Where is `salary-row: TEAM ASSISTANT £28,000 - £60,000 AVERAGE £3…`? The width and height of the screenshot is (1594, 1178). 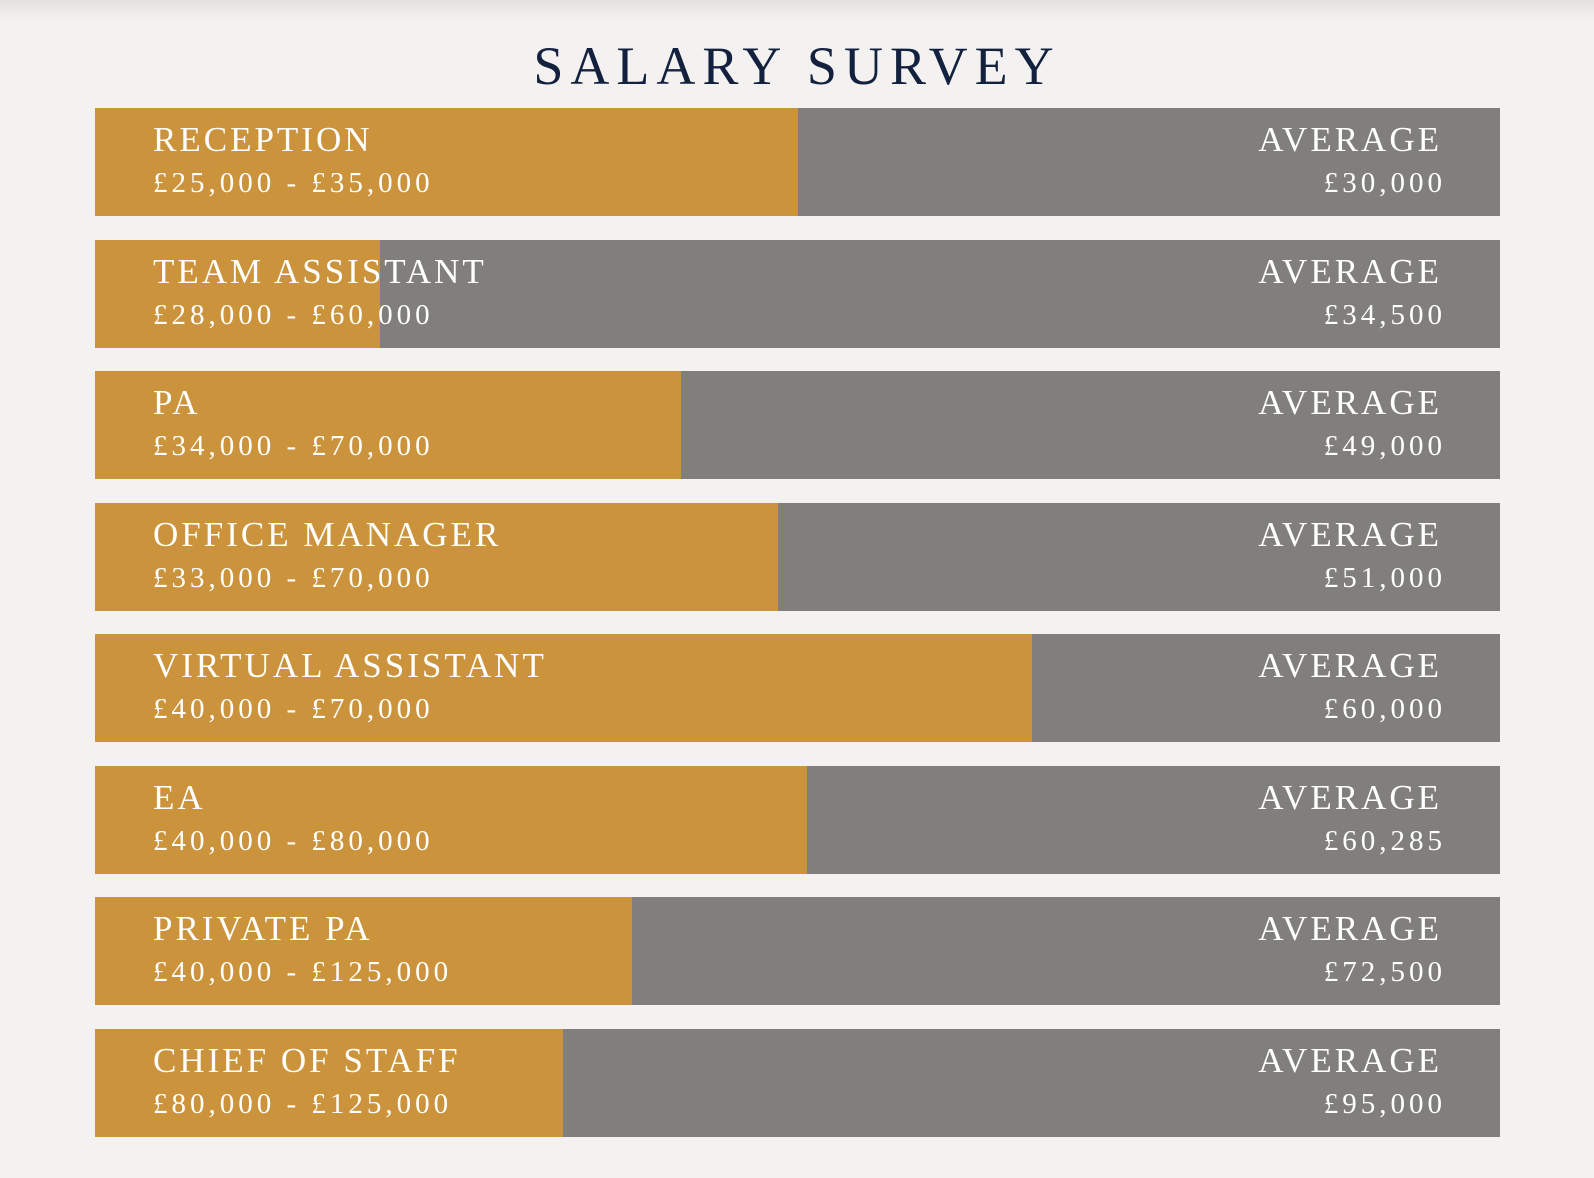 salary-row: TEAM ASSISTANT £28,000 - £60,000 AVERAGE £3… is located at coordinates (797, 293).